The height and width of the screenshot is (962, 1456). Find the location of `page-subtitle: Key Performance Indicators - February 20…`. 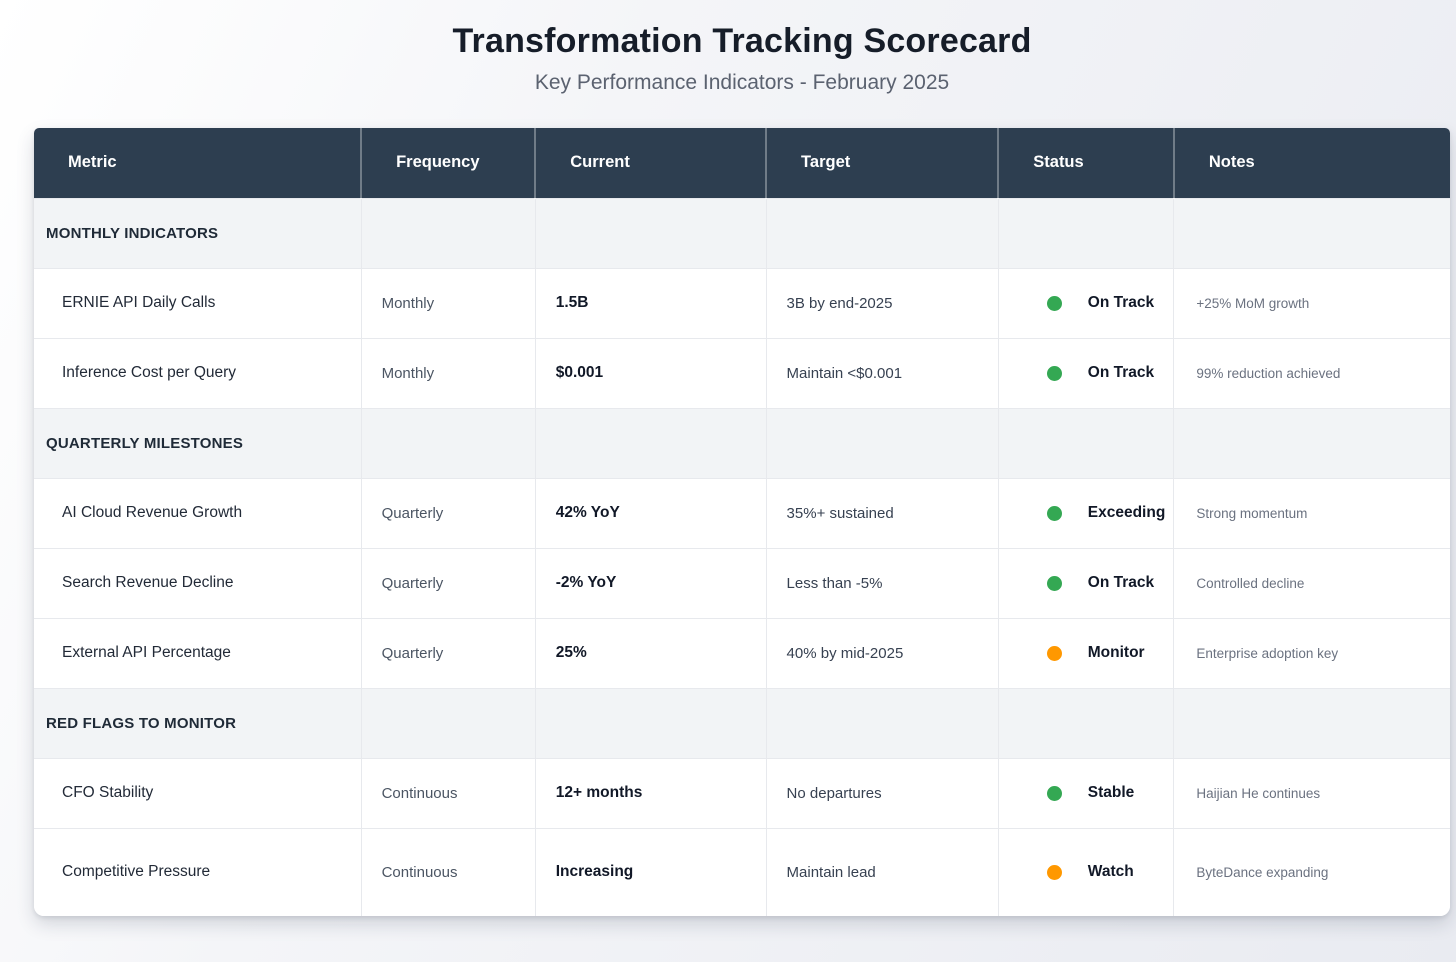

page-subtitle: Key Performance Indicators - February 20… is located at coordinates (742, 82).